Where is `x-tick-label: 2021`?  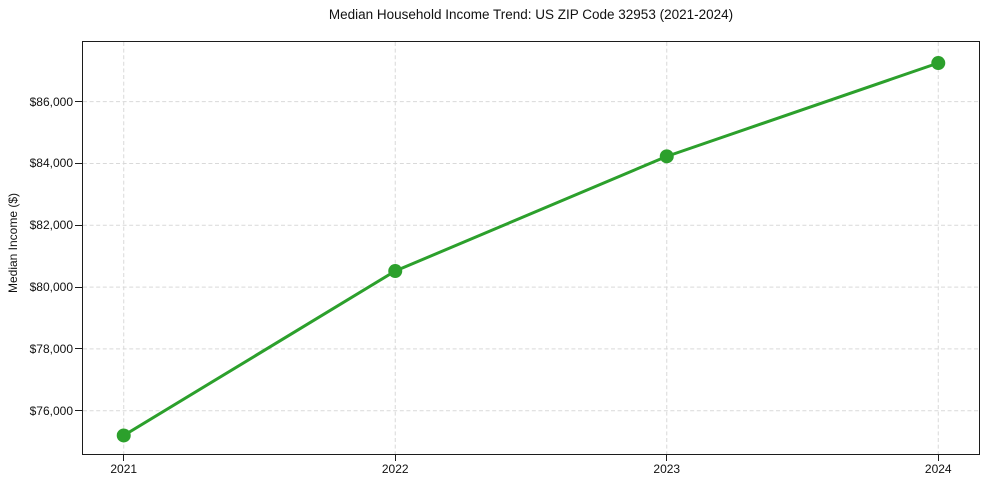
x-tick-label: 2021 is located at coordinates (124, 469).